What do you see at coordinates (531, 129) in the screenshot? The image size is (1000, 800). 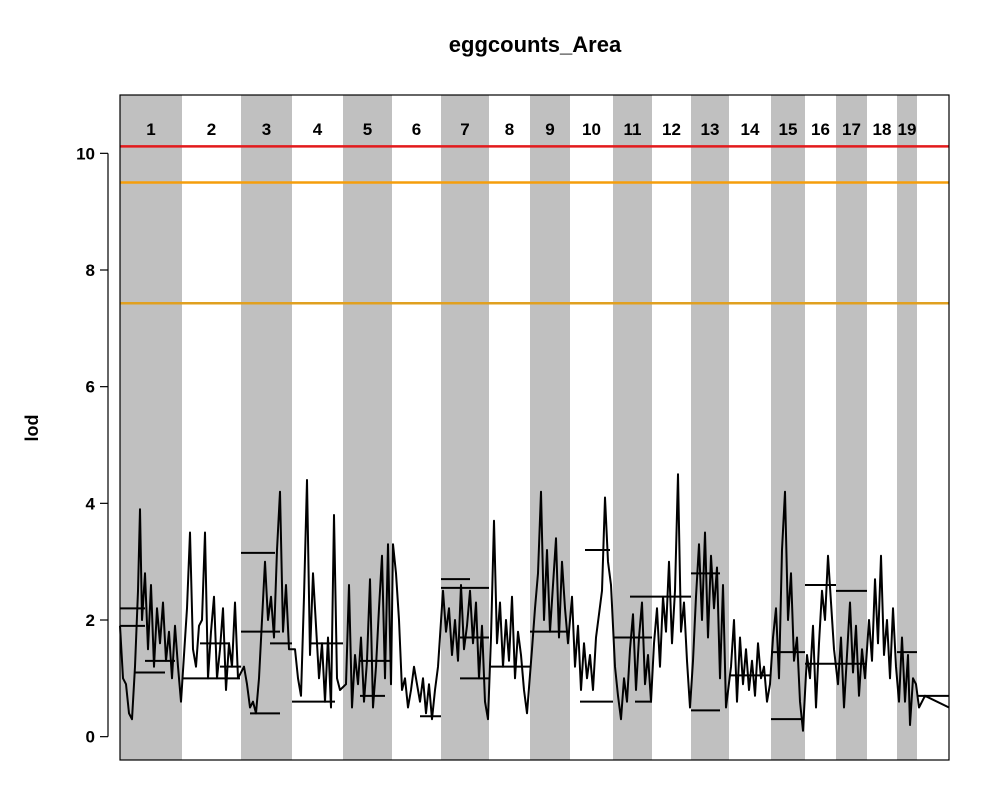 I see `chromosome-labels: 1 2 3 4 5 6 7 8 9 10 11 12 13 14 15 16 17 18 19` at bounding box center [531, 129].